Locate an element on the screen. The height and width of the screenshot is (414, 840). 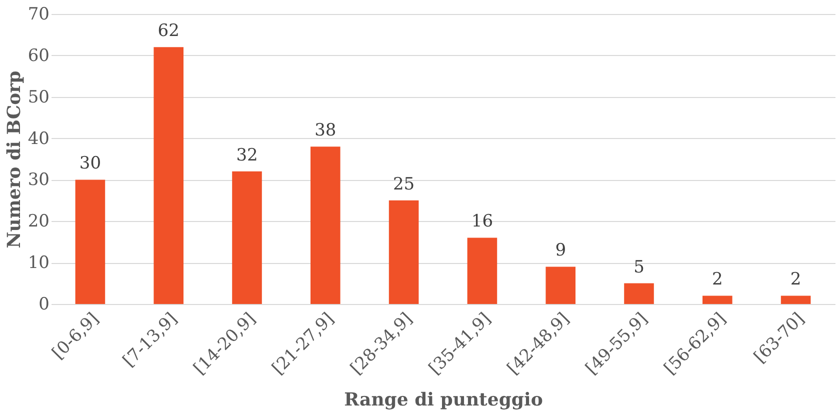
data-label: 32 is located at coordinates (247, 155).